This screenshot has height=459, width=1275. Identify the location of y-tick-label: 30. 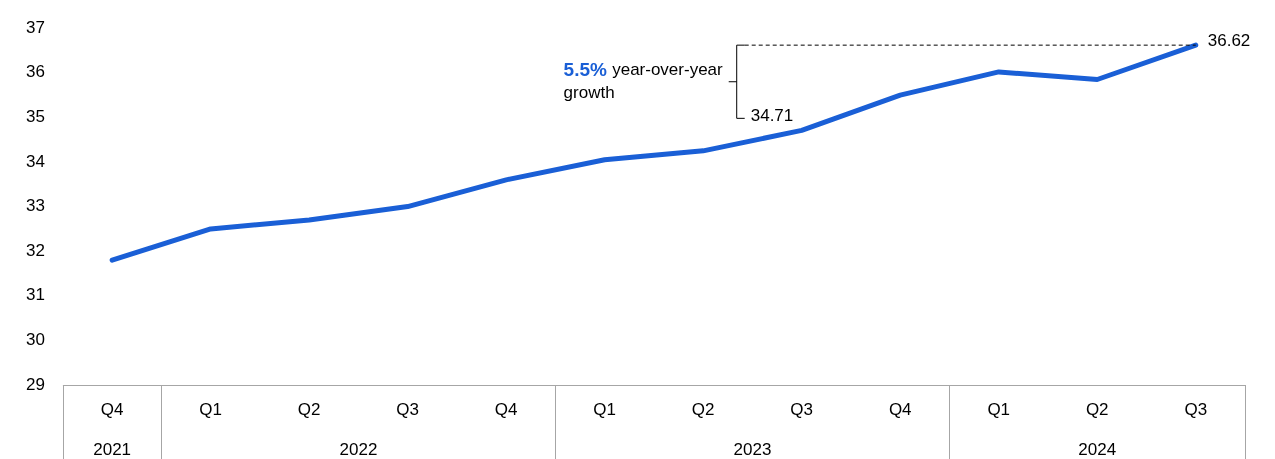
(35, 340).